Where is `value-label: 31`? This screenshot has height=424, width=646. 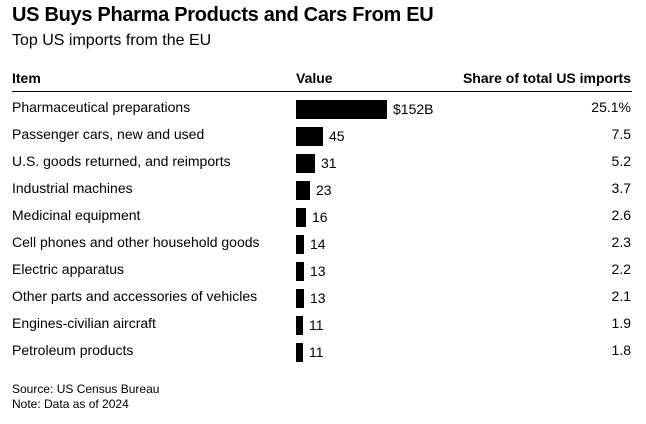 value-label: 31 is located at coordinates (329, 163).